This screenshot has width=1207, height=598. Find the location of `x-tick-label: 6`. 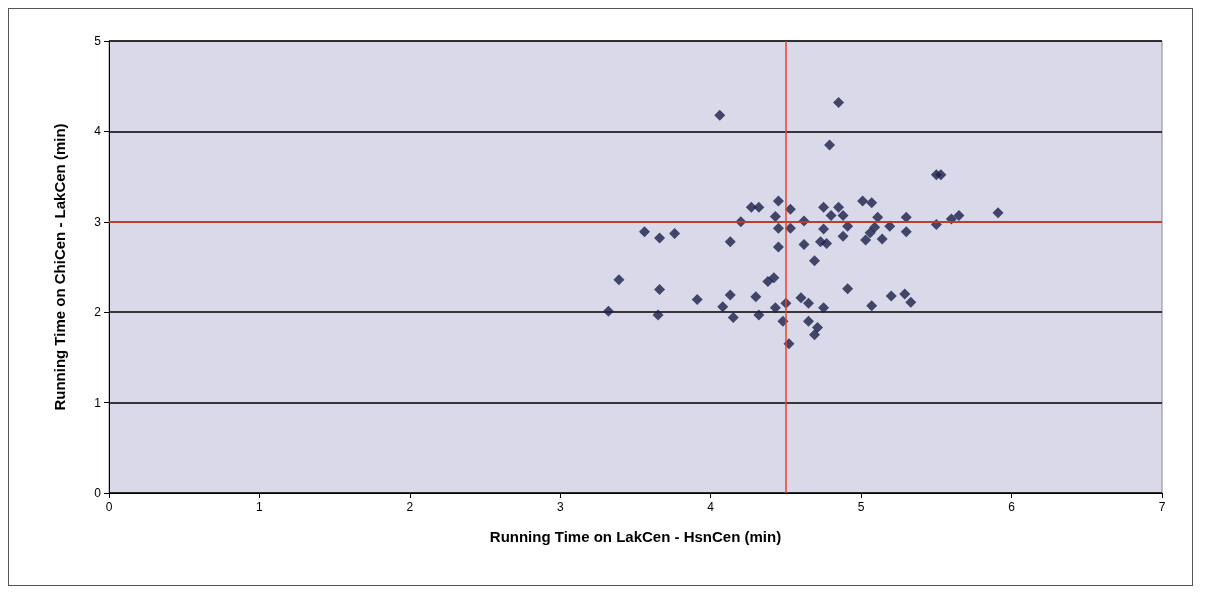

x-tick-label: 6 is located at coordinates (1012, 507).